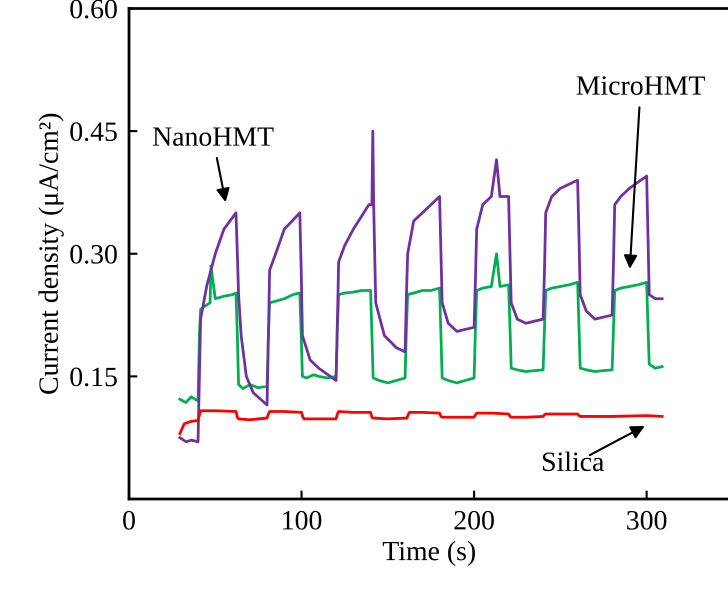 The width and height of the screenshot is (728, 590). Describe the element at coordinates (129, 520) in the screenshot. I see `x-tick-label: 0` at that location.